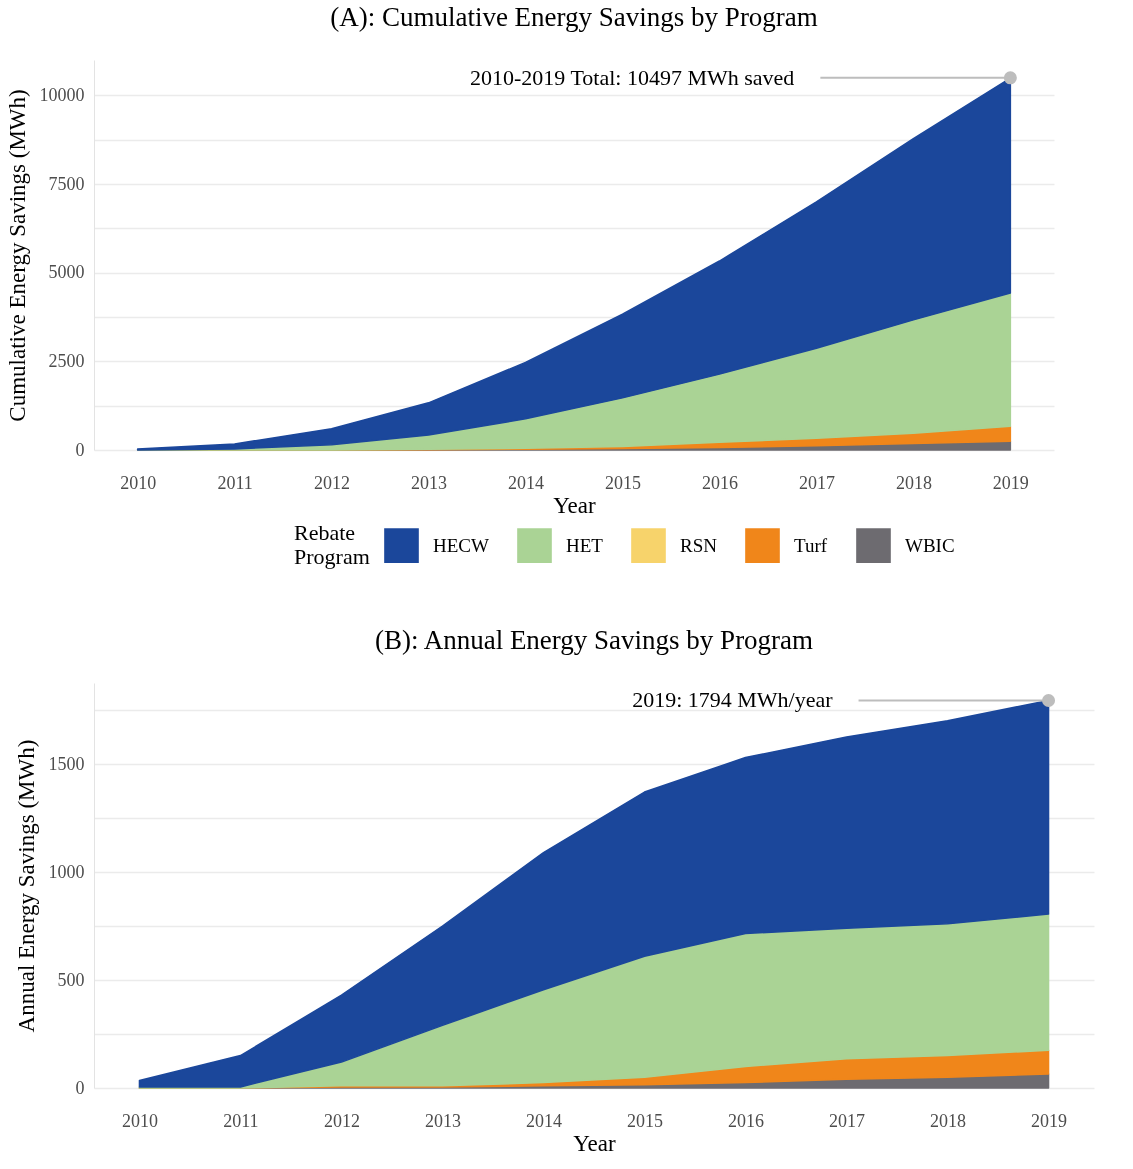  Describe the element at coordinates (66, 763) in the screenshot. I see `y-tick-label: 1500` at that location.